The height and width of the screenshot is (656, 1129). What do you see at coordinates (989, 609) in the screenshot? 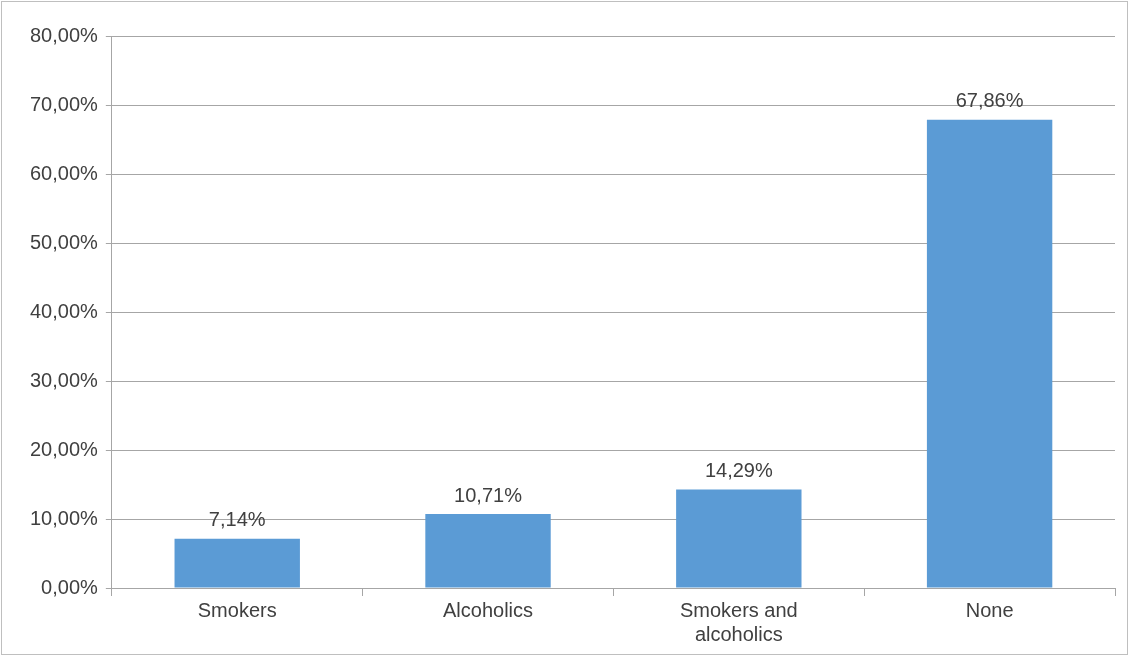
I see `x-tick-label: None` at bounding box center [989, 609].